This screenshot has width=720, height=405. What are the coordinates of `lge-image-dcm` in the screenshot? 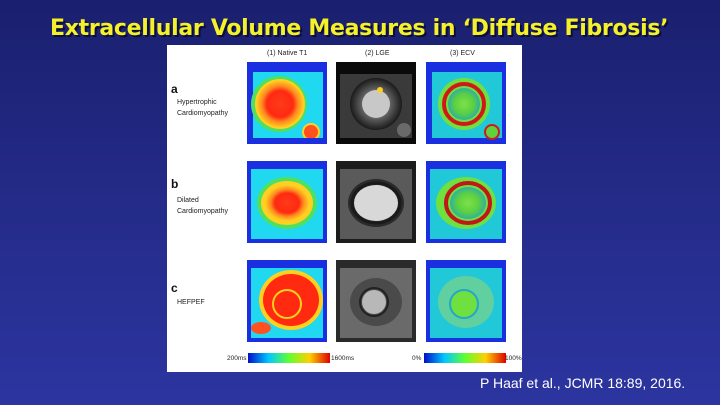 It's located at (376, 202).